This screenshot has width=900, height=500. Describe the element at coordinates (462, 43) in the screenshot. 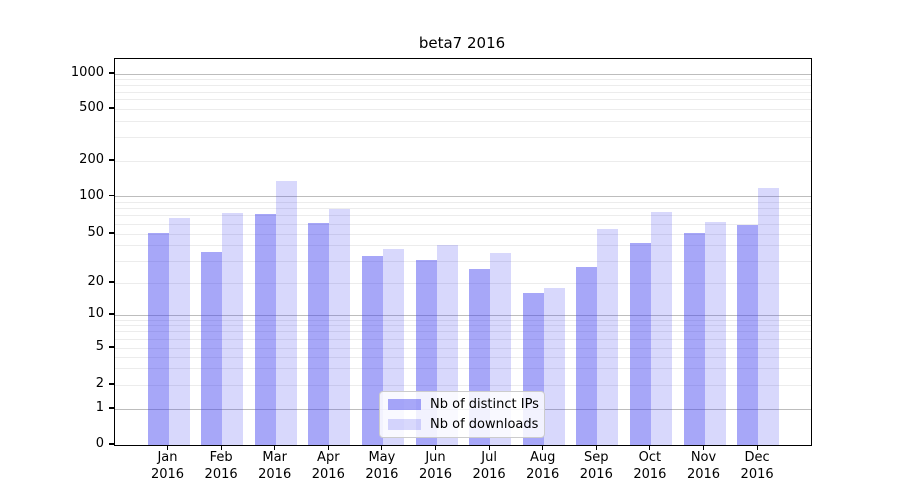

I see `chart-title: beta7 2016` at that location.